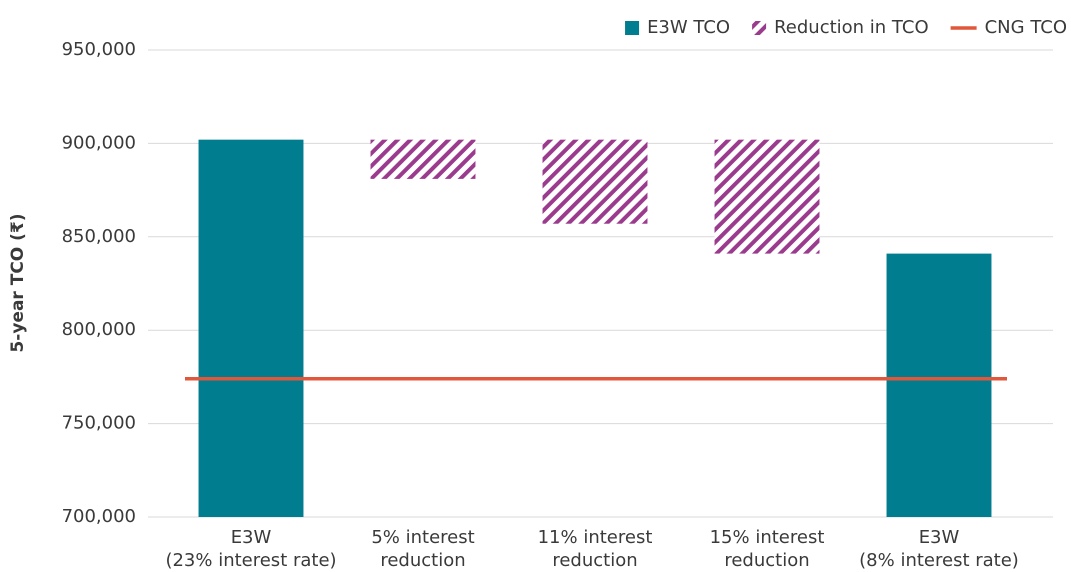 This screenshot has width=1071, height=572. What do you see at coordinates (99, 516) in the screenshot?
I see `y-tick-label: 700,000` at bounding box center [99, 516].